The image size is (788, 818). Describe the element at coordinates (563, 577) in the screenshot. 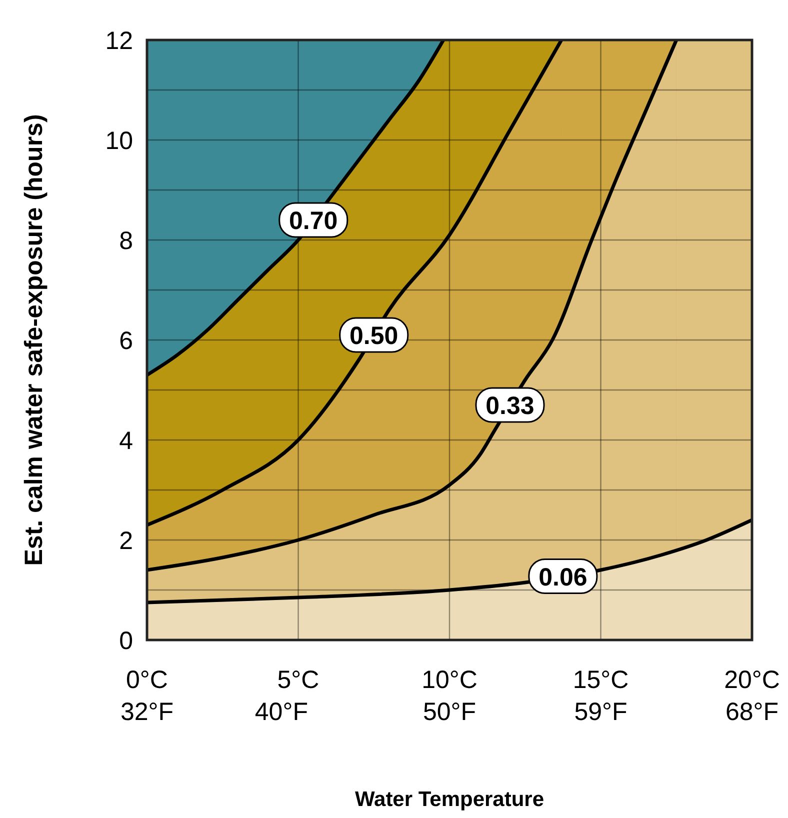

I see `series-label: 0.06` at that location.